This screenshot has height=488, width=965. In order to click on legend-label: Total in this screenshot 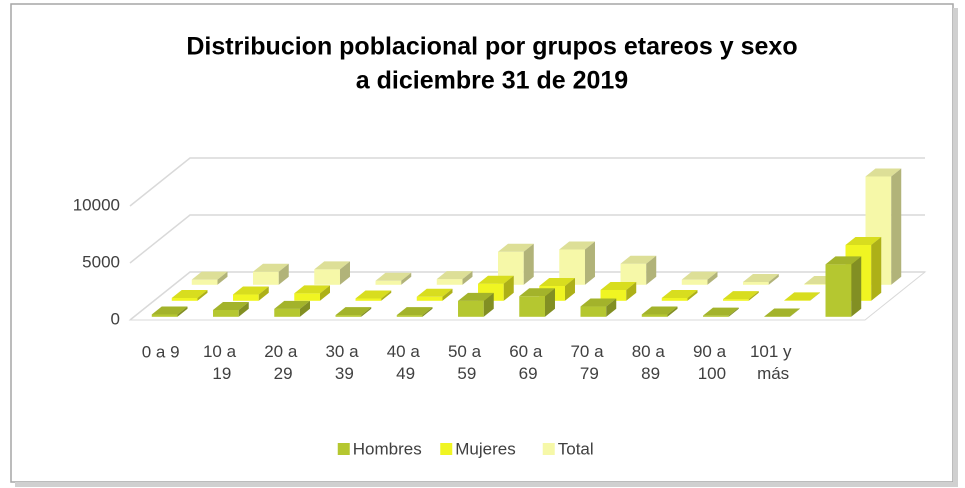, I will do `click(576, 448)`.